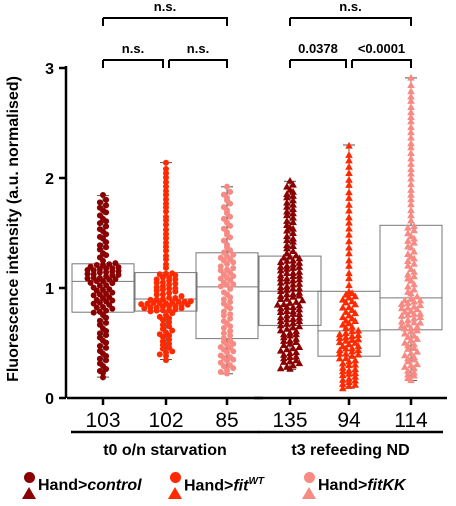 The image size is (456, 506). What do you see at coordinates (411, 420) in the screenshot?
I see `n-label-5: 114` at bounding box center [411, 420].